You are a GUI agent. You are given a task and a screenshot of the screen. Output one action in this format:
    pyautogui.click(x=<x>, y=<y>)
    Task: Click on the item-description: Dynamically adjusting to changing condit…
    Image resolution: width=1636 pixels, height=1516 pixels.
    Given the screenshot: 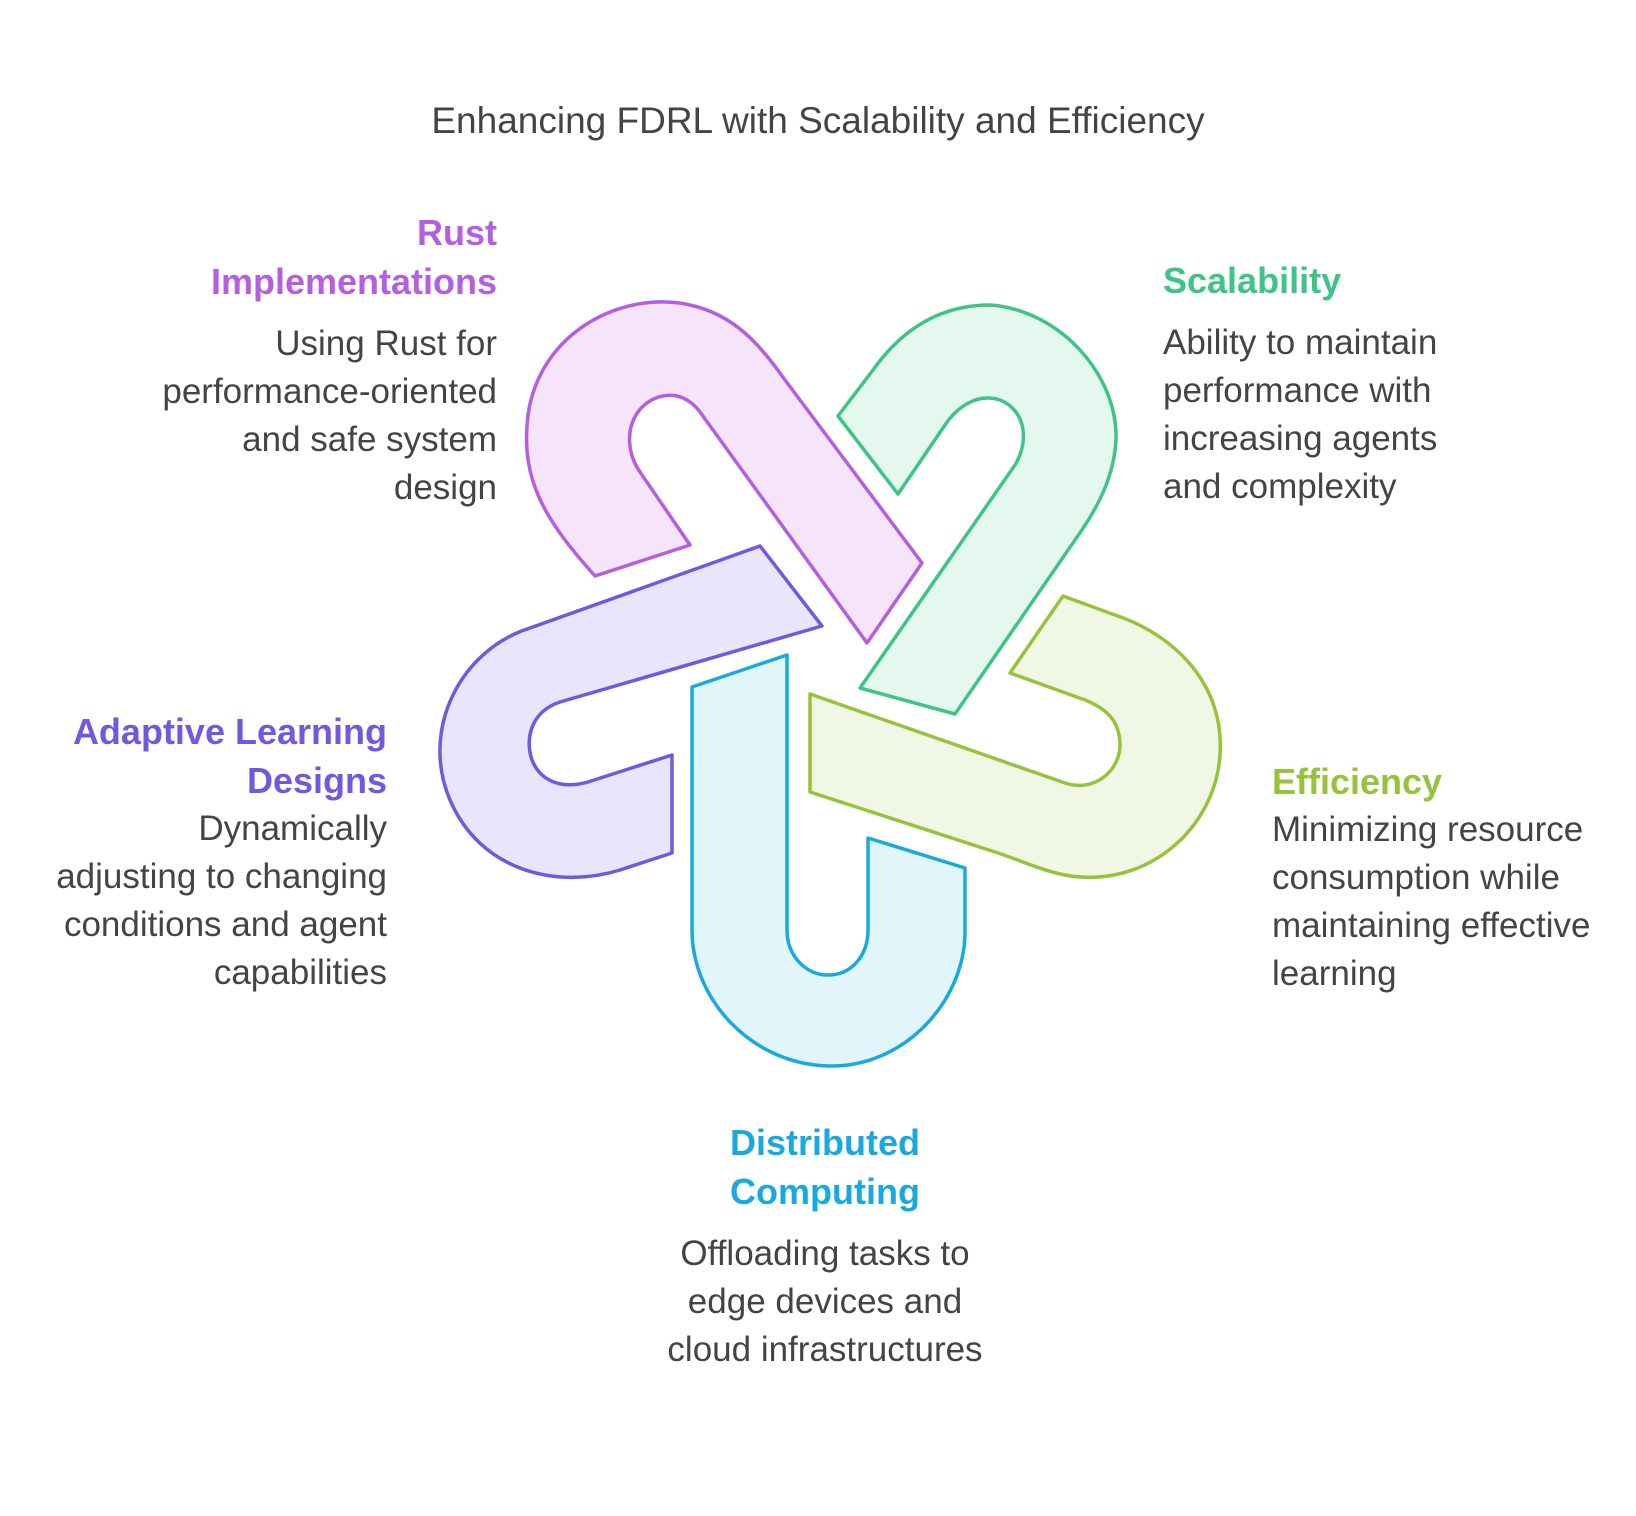 What is the action you would take?
    pyautogui.click(x=221, y=900)
    